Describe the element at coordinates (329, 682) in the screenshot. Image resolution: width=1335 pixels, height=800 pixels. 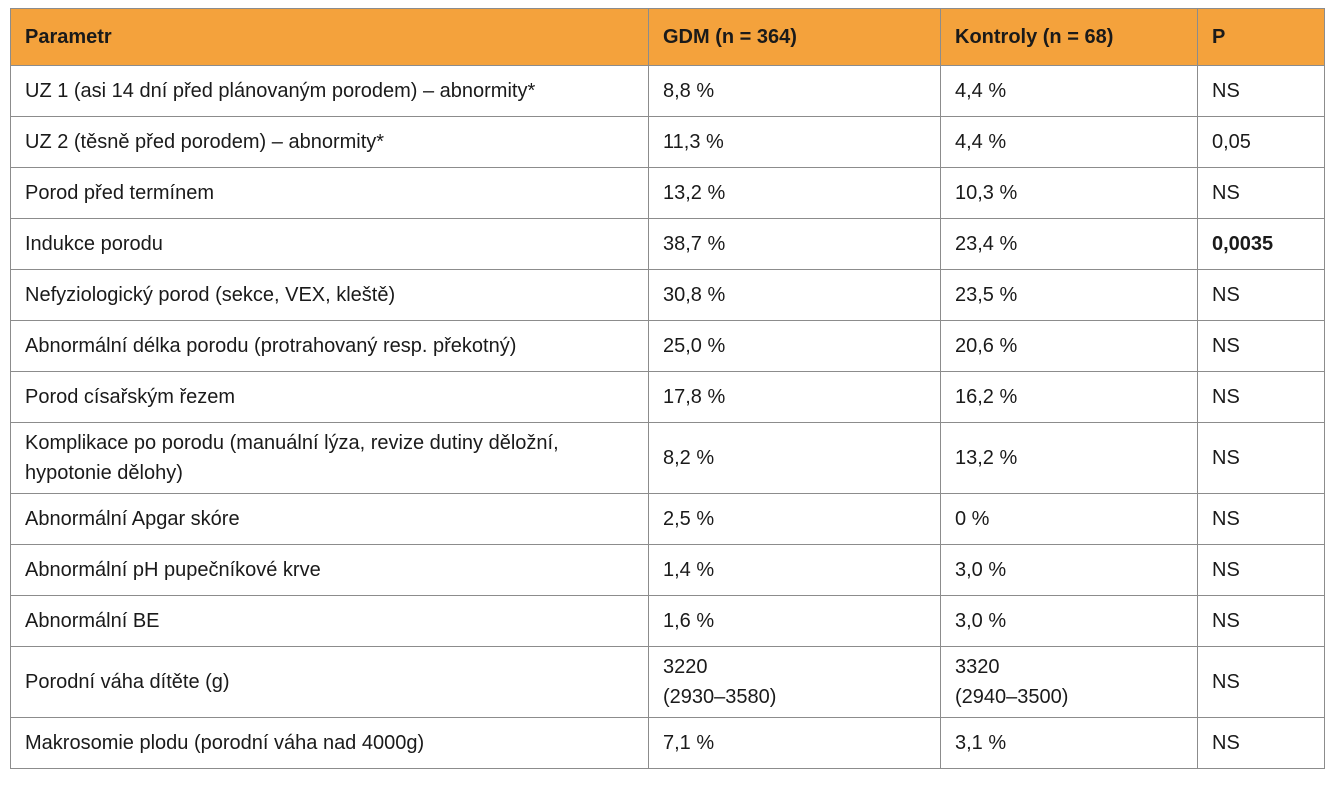
I see `param-cell: Porodní váha dítěte (g)` at that location.